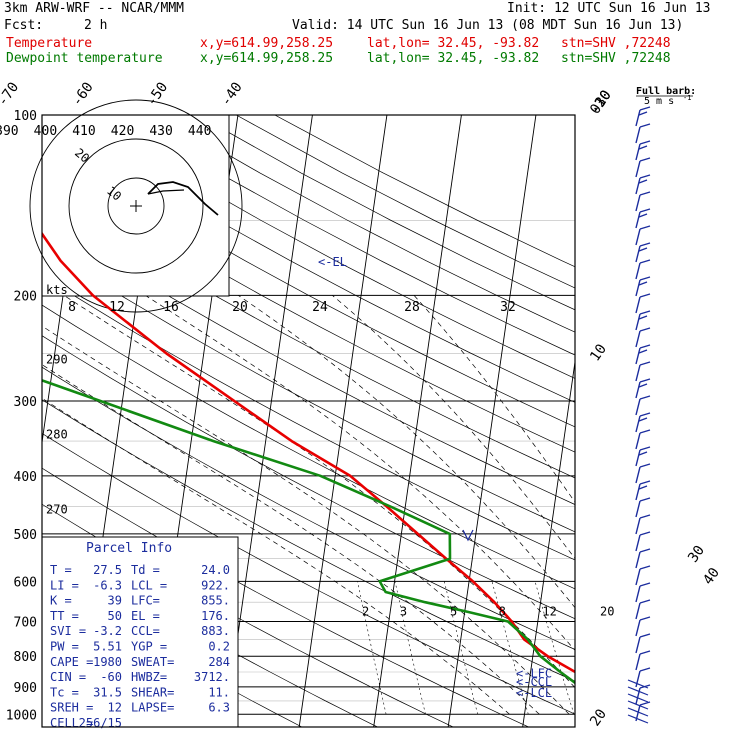 The image size is (740, 740). I want to click on parcel-value2-7: 3712., so click(212, 677).